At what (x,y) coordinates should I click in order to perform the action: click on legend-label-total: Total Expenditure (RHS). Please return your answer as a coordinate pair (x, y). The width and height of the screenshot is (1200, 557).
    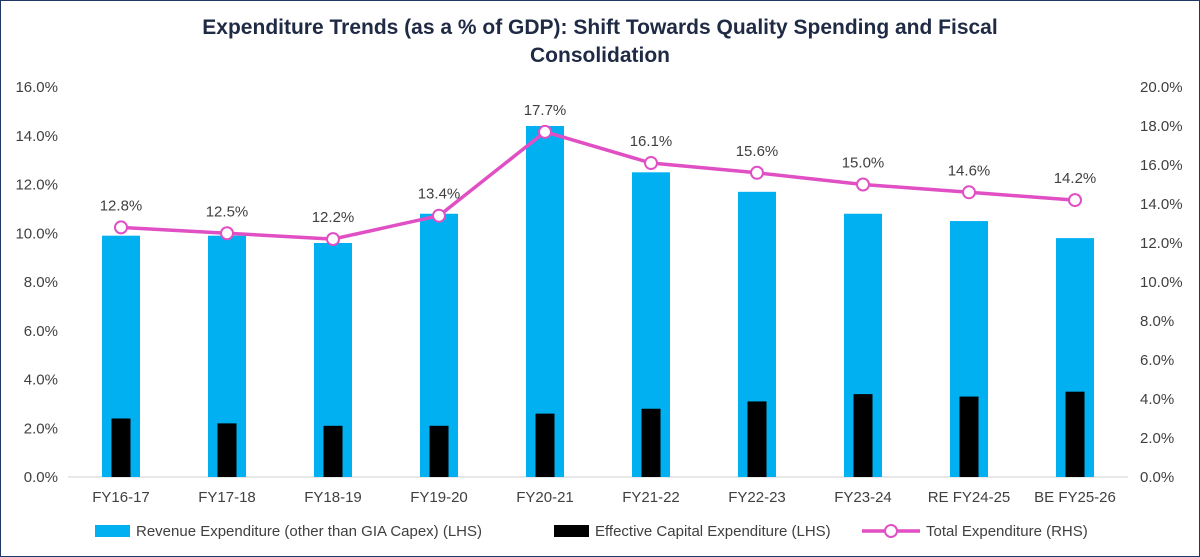
    Looking at the image, I should click on (1007, 531).